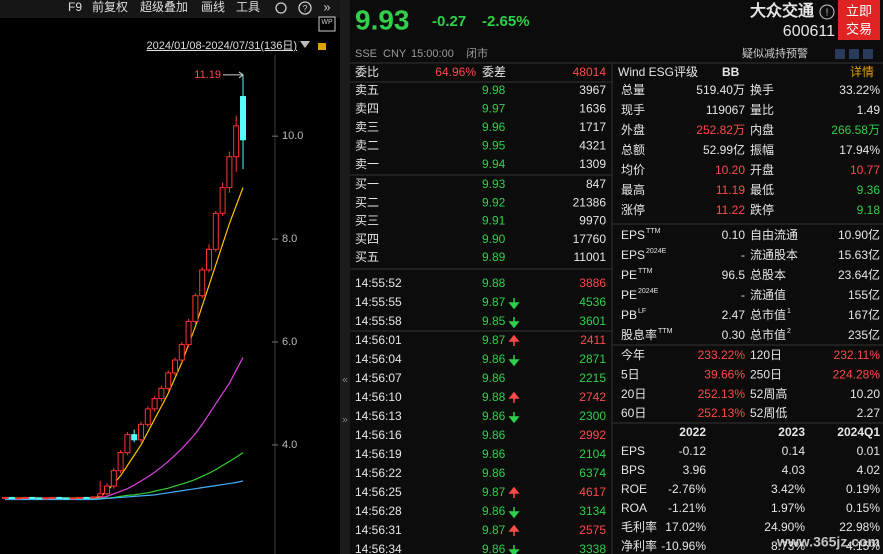 The image size is (883, 554). Describe the element at coordinates (683, 546) in the screenshot. I see `fin-value: -10.96%` at that location.